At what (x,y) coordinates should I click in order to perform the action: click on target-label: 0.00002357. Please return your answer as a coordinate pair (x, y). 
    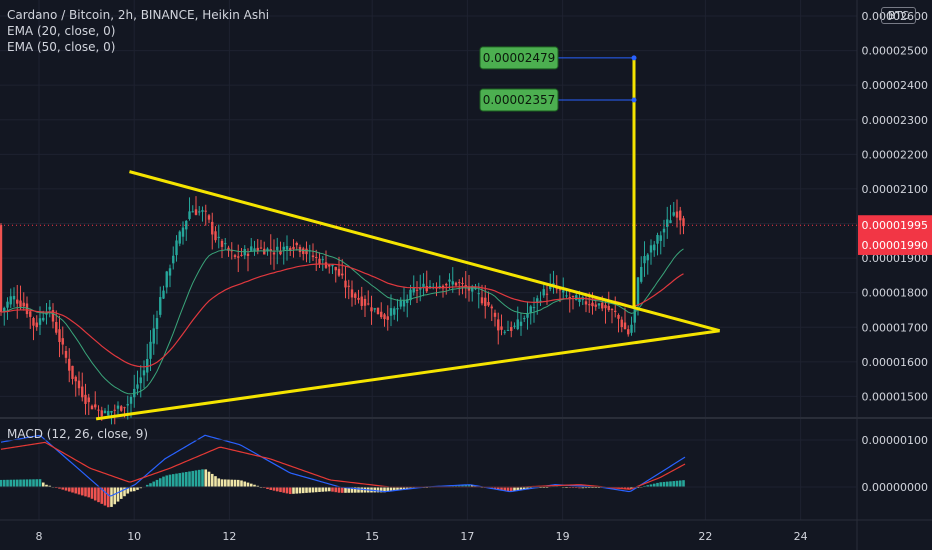
    Looking at the image, I should click on (519, 100).